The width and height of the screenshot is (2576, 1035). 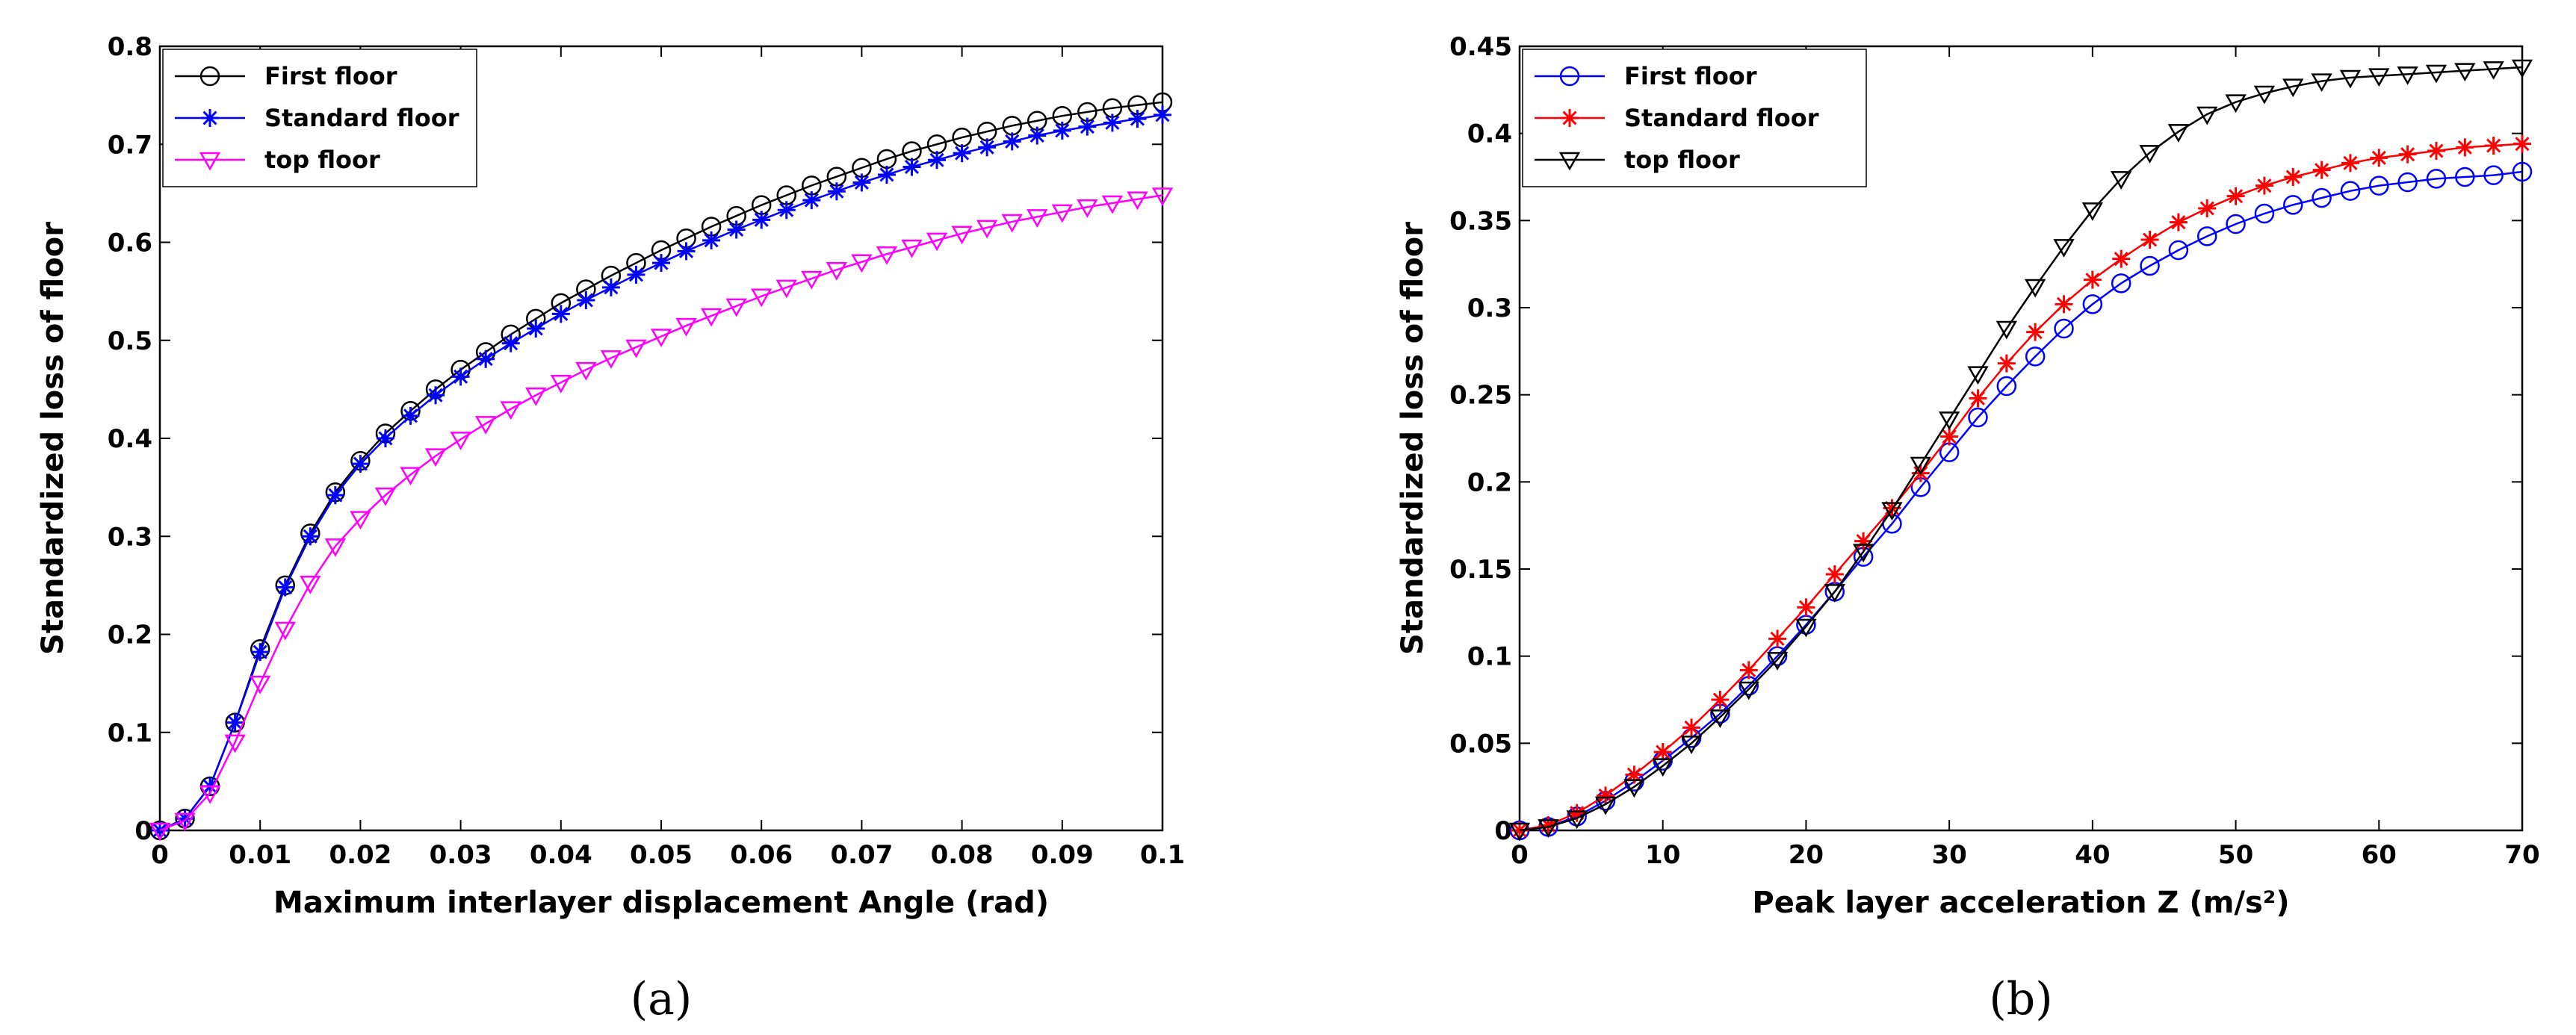 What do you see at coordinates (1503, 831) in the screenshot?
I see `y-tick-label: 0` at bounding box center [1503, 831].